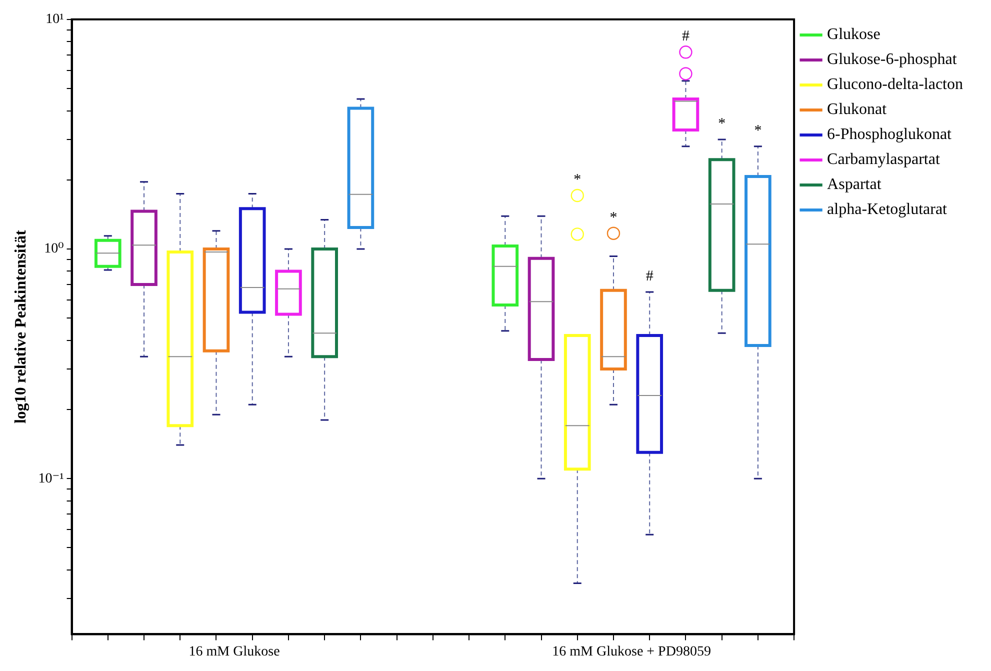  I want to click on y-tick-label: 10¹, so click(55, 20).